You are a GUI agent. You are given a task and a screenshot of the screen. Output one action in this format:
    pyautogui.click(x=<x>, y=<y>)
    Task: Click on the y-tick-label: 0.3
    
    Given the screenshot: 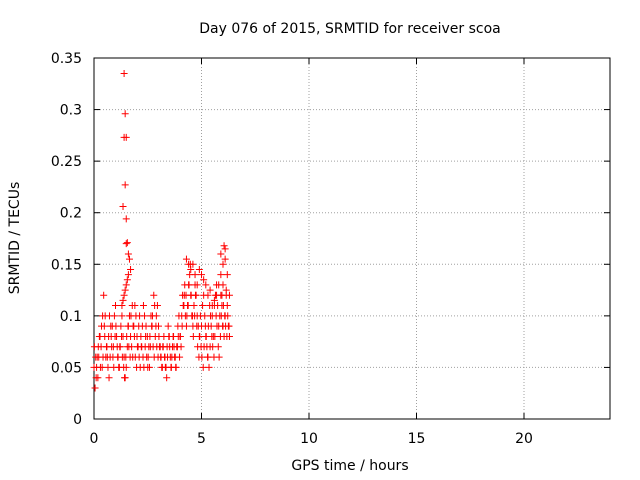 What is the action you would take?
    pyautogui.click(x=71, y=111)
    